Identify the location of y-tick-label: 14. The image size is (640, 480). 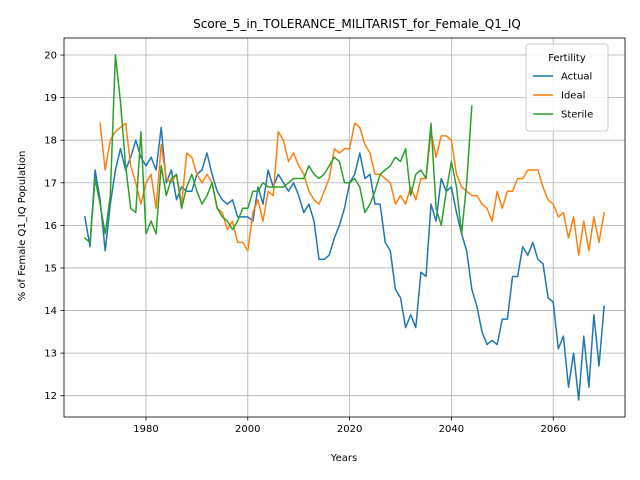
(50, 311).